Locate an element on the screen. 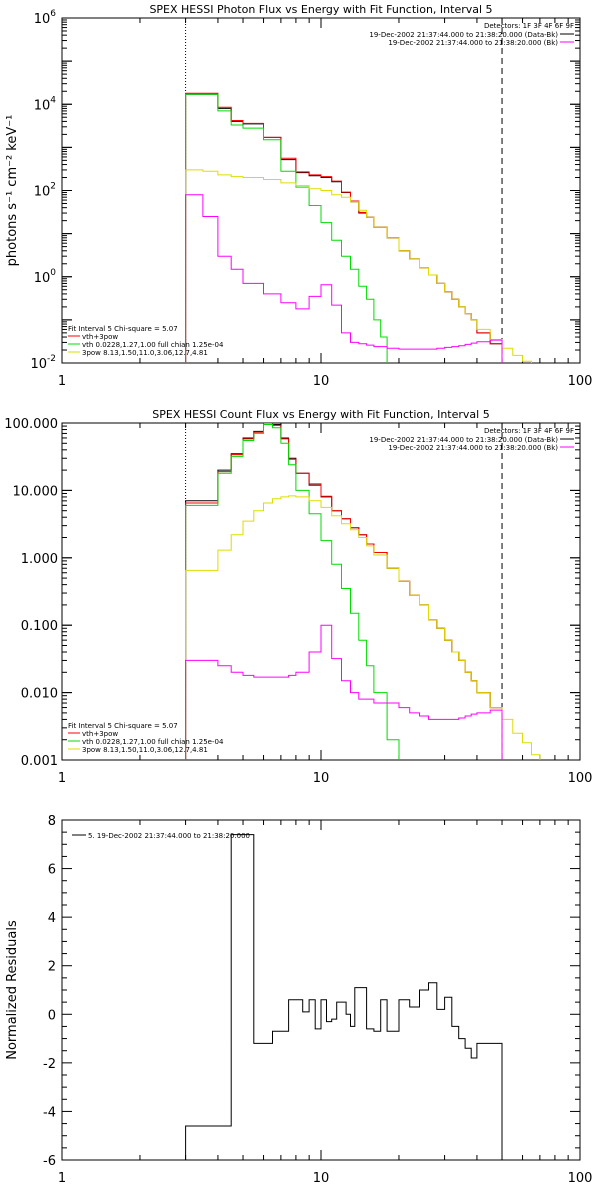 This screenshot has width=600, height=1200. y-tick-label: 0.100 is located at coordinates (39, 626).